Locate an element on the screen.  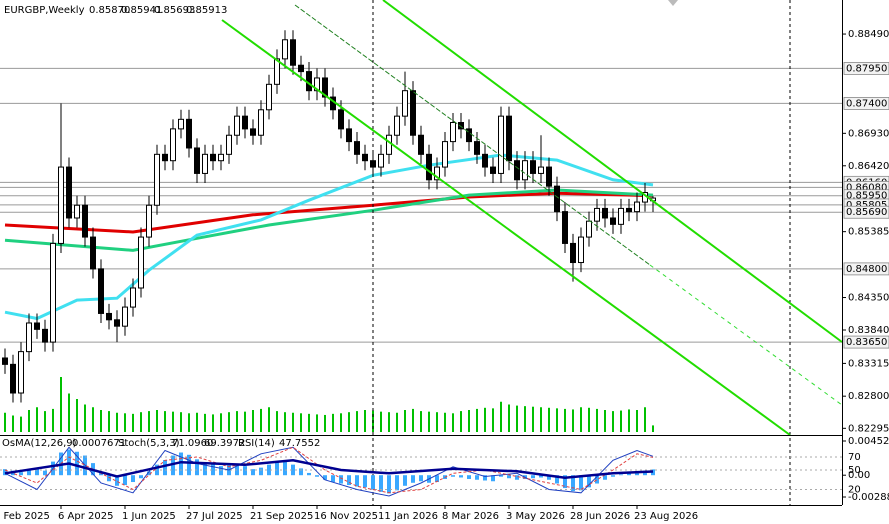
level-tick-label: 50 is located at coordinates (854, 470).